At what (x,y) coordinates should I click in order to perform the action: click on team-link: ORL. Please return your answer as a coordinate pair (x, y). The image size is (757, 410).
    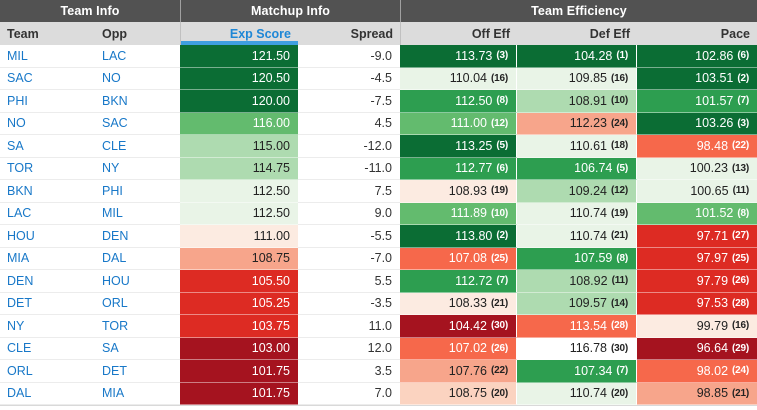
    Looking at the image, I should click on (47, 371).